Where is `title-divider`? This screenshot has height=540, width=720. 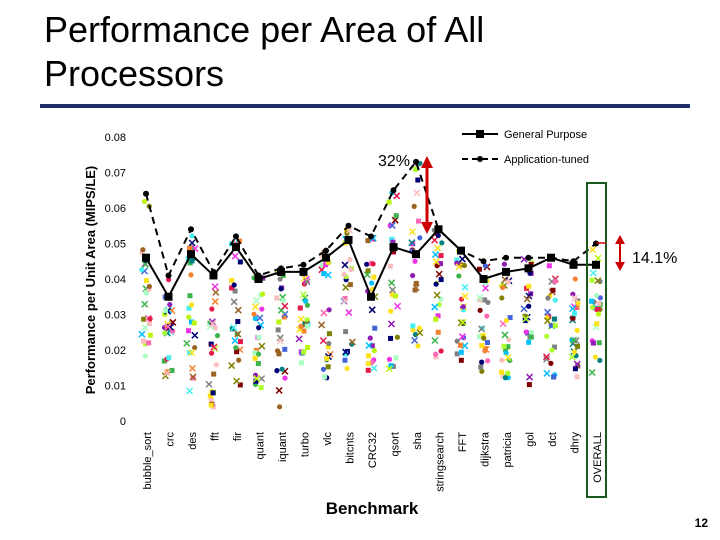 title-divider is located at coordinates (365, 106).